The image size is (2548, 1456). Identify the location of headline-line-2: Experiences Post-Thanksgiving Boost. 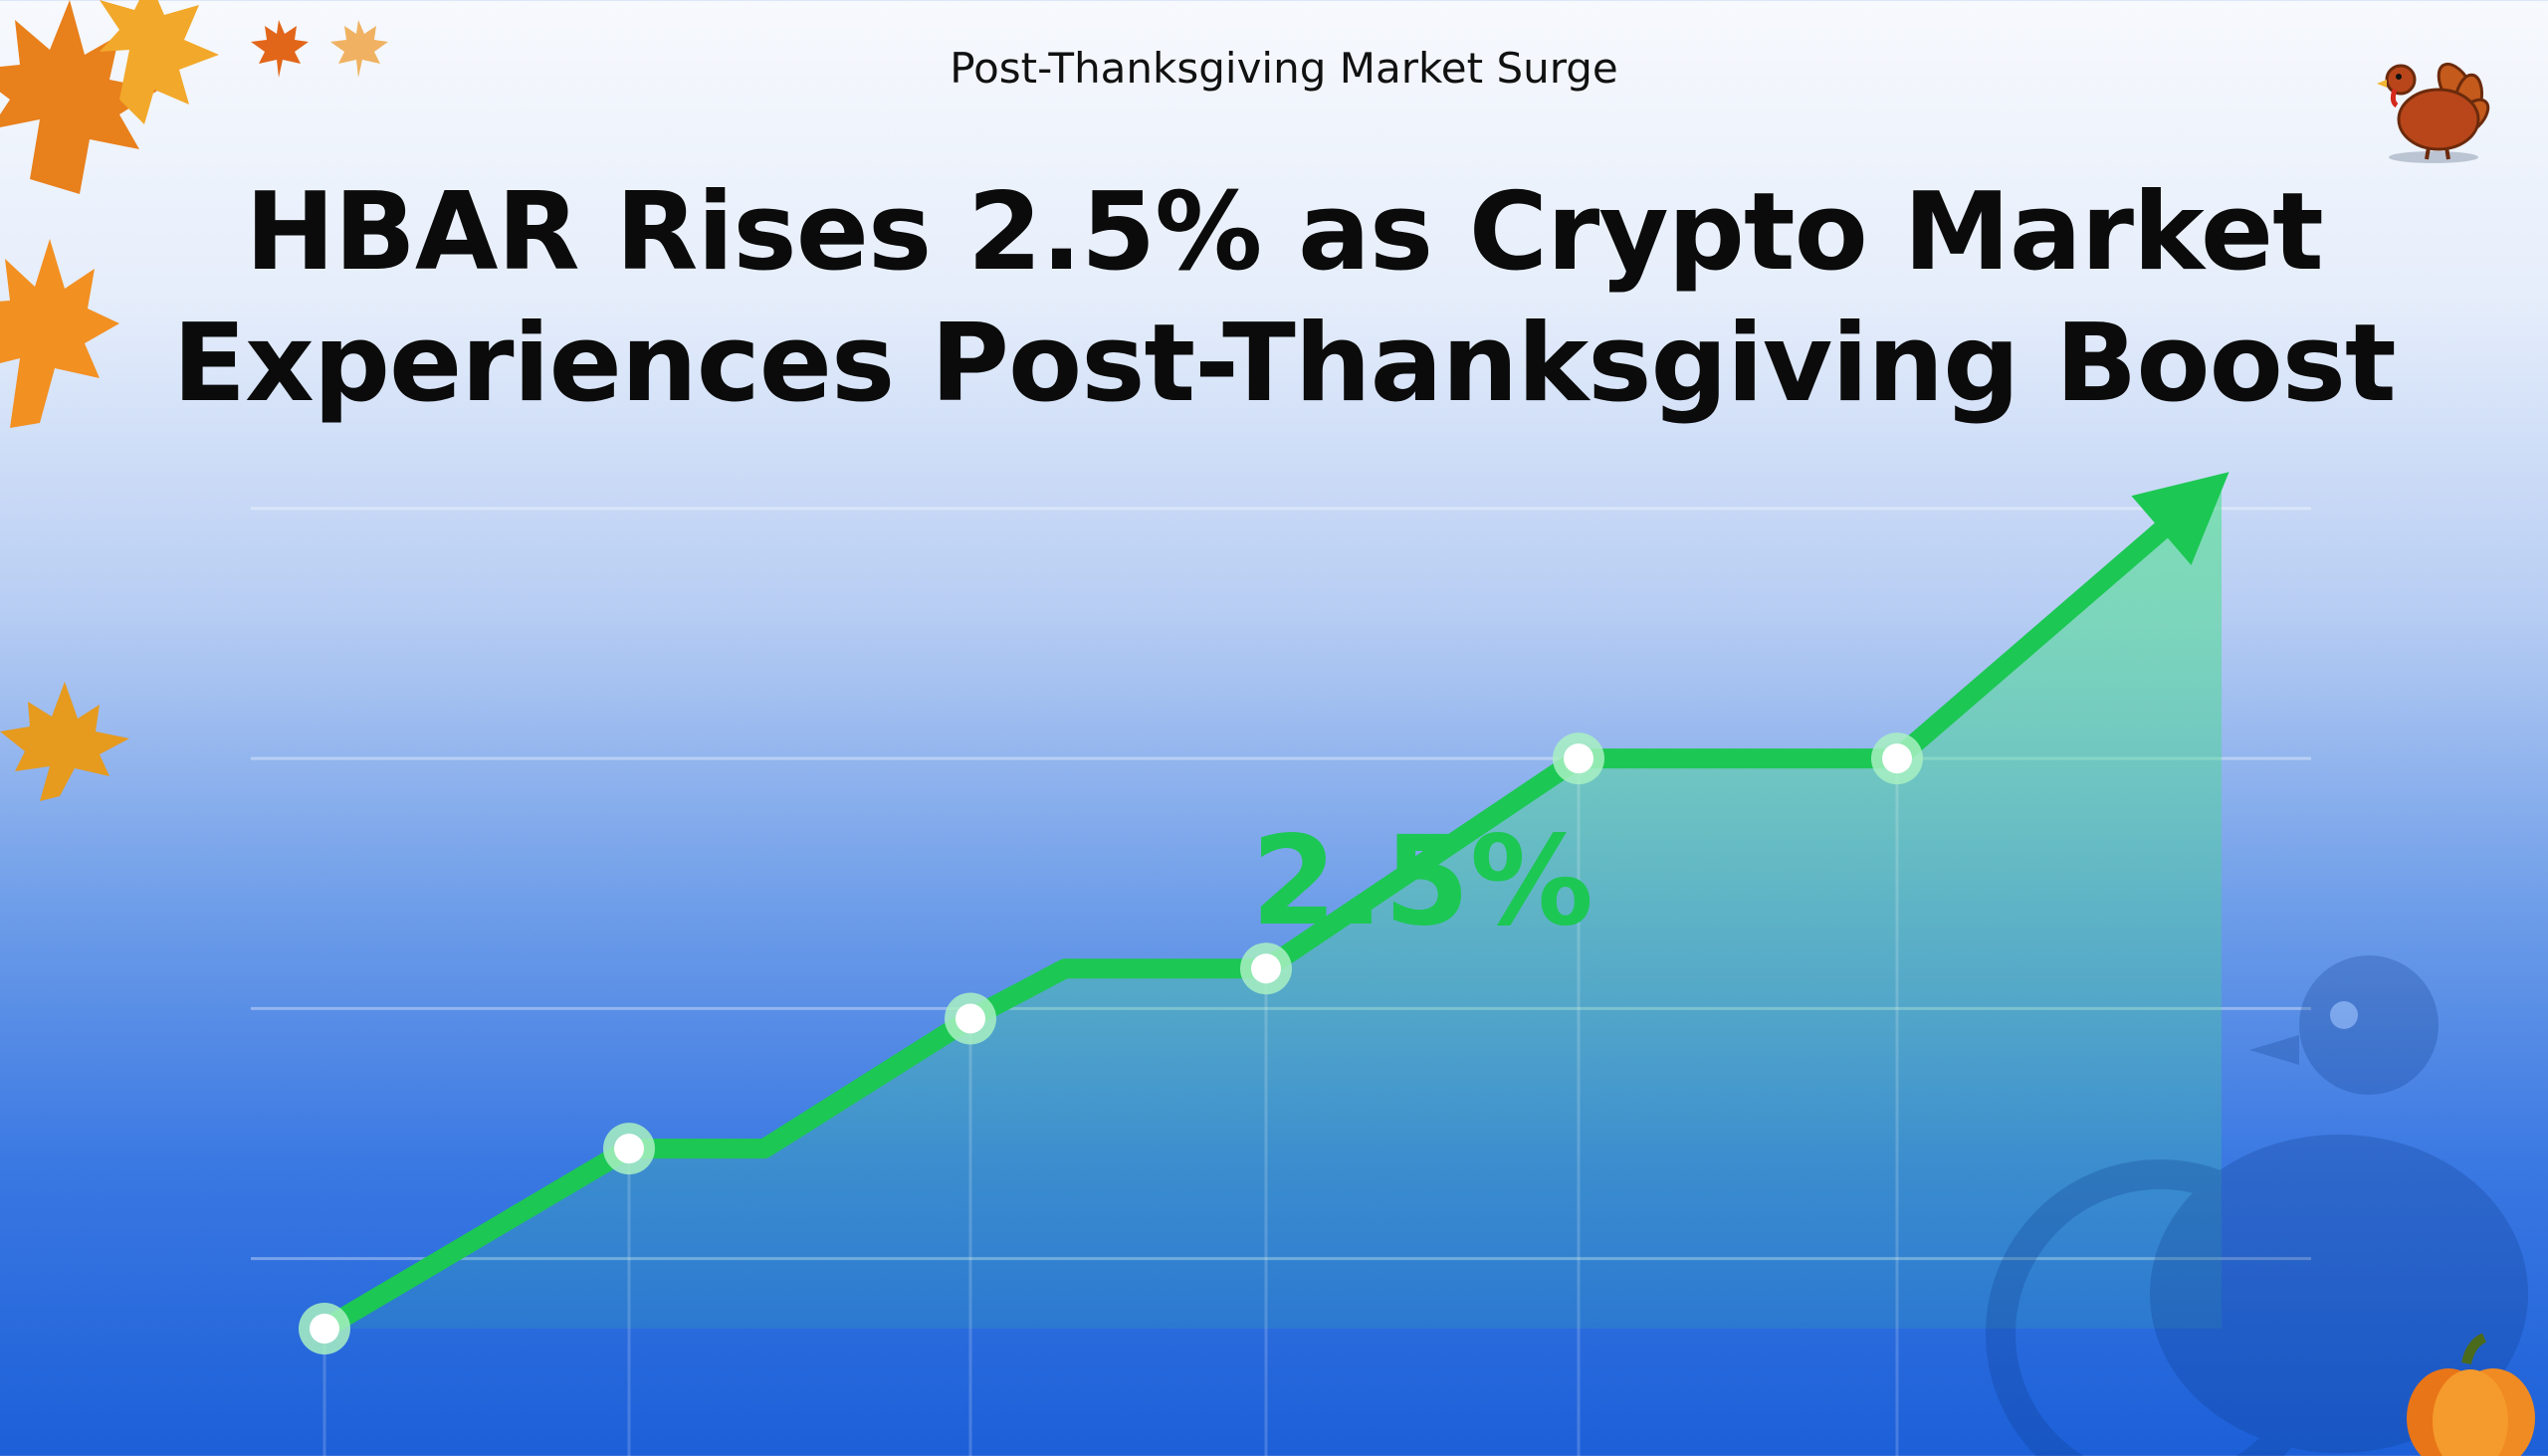
(1284, 364).